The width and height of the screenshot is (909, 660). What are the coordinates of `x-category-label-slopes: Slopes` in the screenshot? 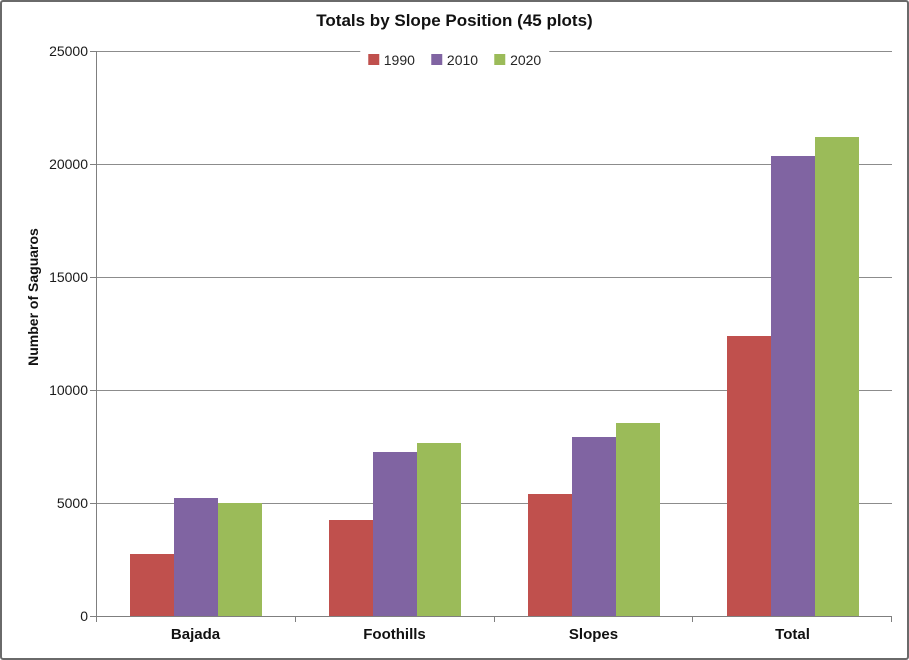 It's located at (593, 634).